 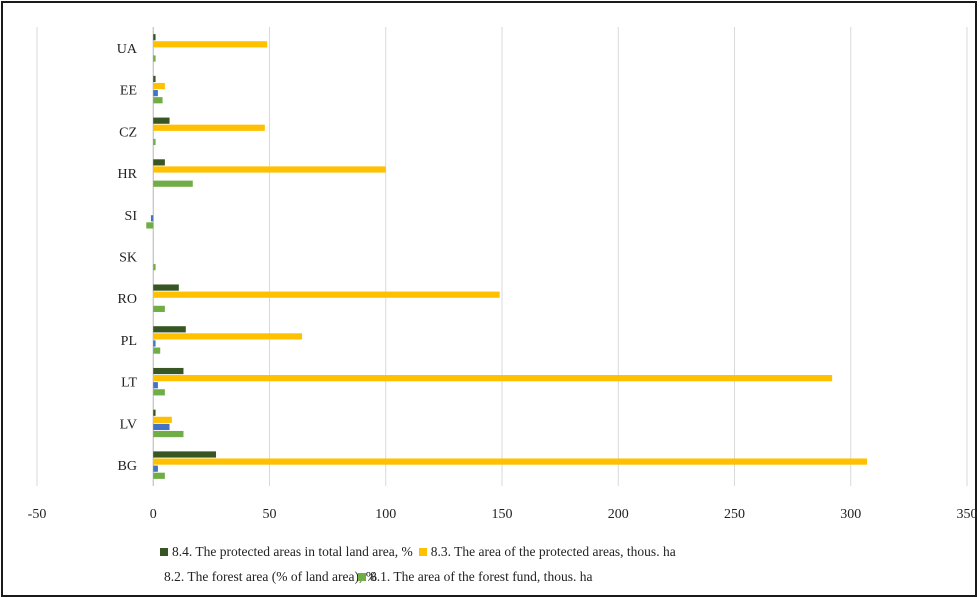 What do you see at coordinates (271, 576) in the screenshot?
I see `legend-label: 8.2. The forest area (% of land area), %` at bounding box center [271, 576].